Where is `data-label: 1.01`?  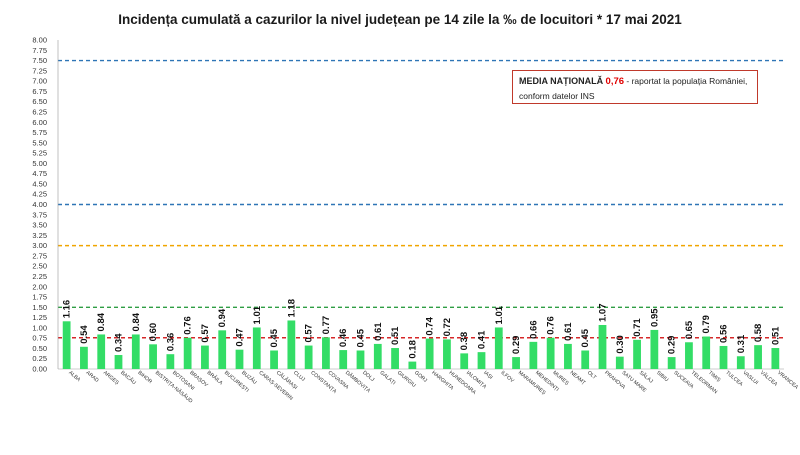 data-label: 1.01 is located at coordinates (499, 314).